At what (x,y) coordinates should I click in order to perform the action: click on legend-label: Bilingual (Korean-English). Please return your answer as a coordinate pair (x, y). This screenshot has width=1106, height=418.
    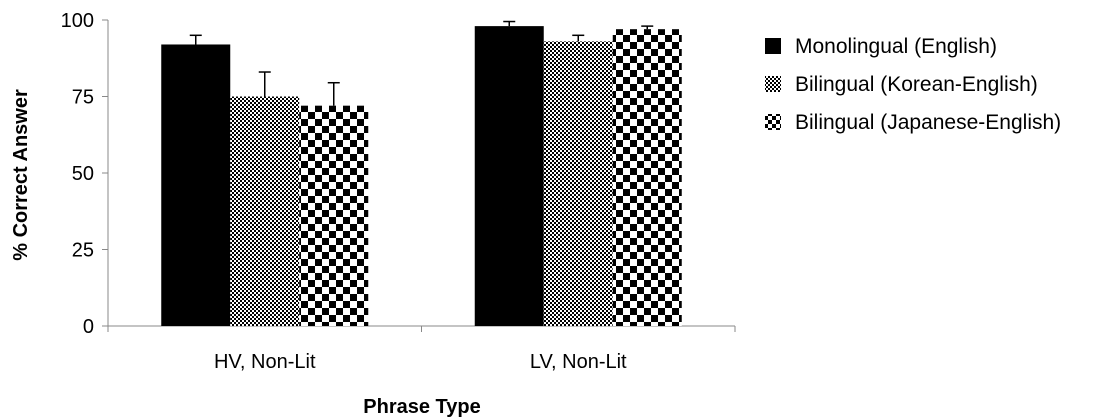
    Looking at the image, I should click on (916, 84).